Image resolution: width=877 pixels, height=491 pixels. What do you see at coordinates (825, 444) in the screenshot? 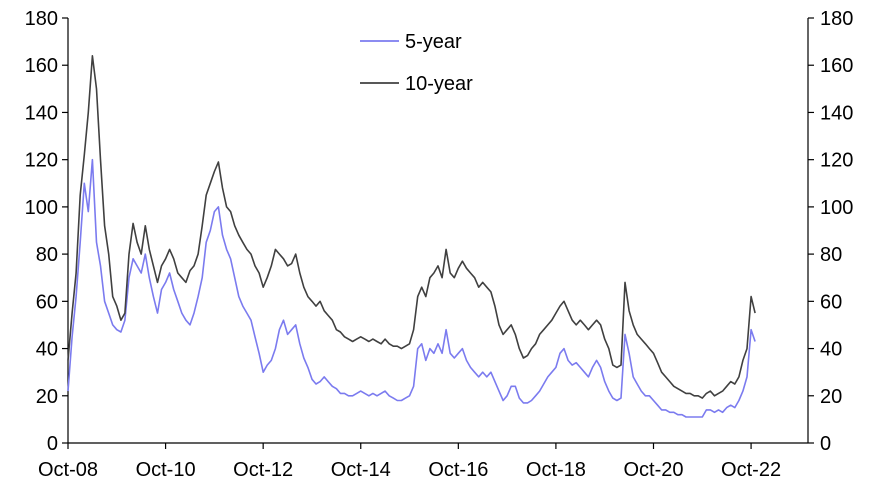
I see `y-tick-label-right: 0` at bounding box center [825, 444].